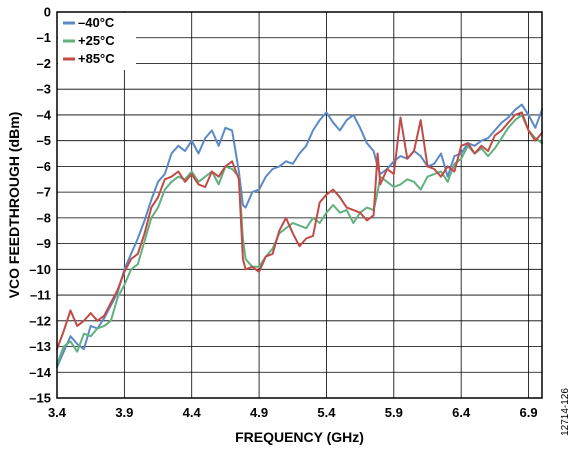 Image resolution: width=574 pixels, height=450 pixels. I want to click on legend-label: +25°C, so click(96, 40).